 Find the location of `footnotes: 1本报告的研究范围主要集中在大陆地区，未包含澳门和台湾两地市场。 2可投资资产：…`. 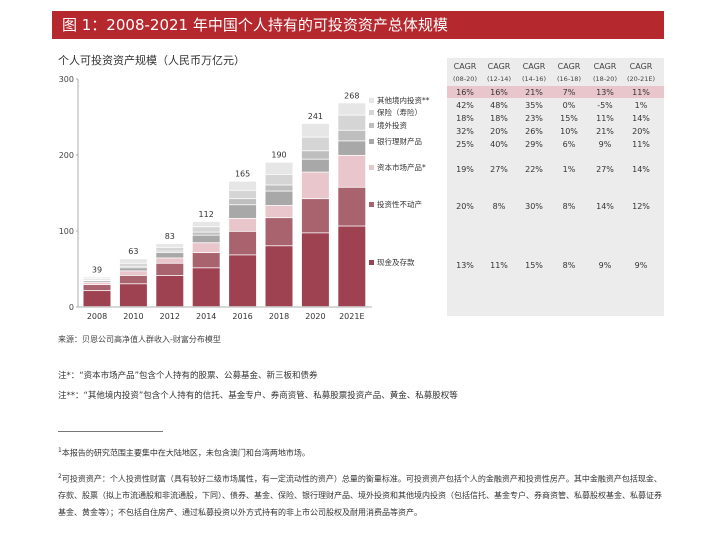

footnotes: 1本报告的研究范围主要集中在大陆地区，未包含澳门和台湾两地市场。 2可投资资产：… is located at coordinates (363, 481).